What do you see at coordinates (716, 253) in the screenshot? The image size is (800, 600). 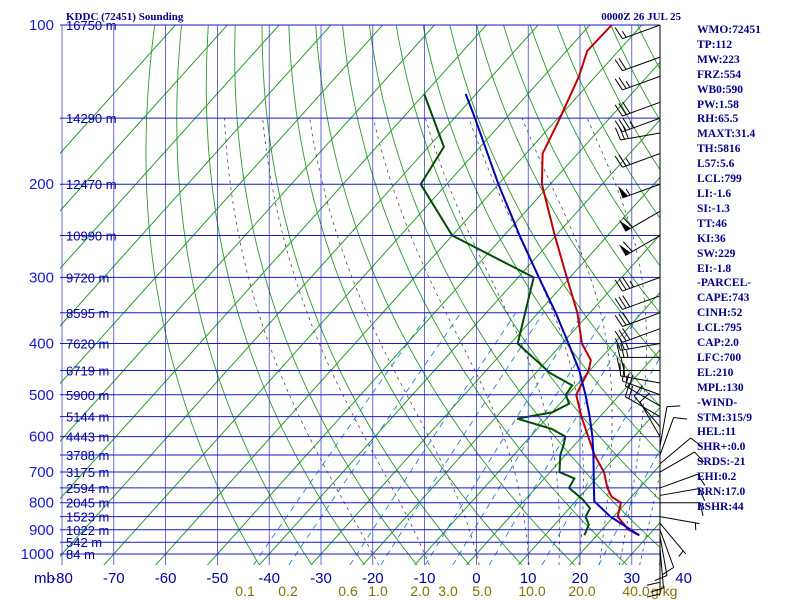 I see `sounding-index: SW:229` at bounding box center [716, 253].